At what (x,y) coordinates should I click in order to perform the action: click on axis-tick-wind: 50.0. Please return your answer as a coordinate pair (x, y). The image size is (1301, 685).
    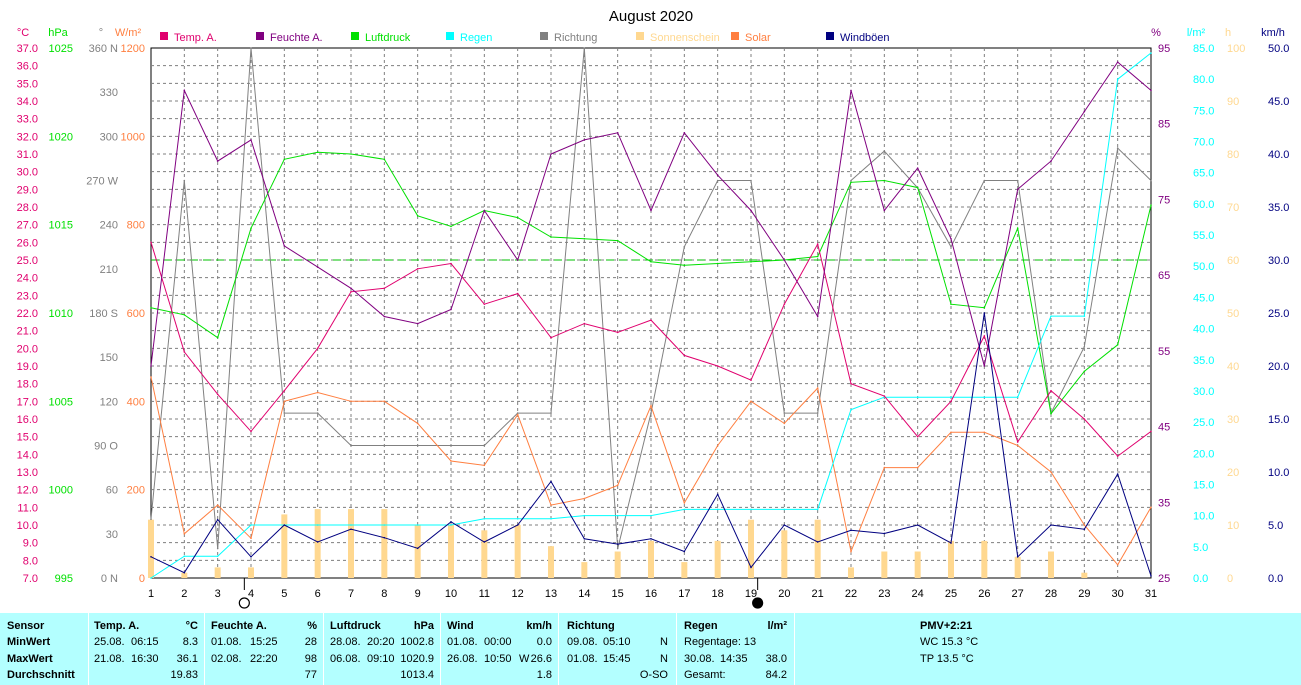
    Looking at the image, I should click on (1278, 49).